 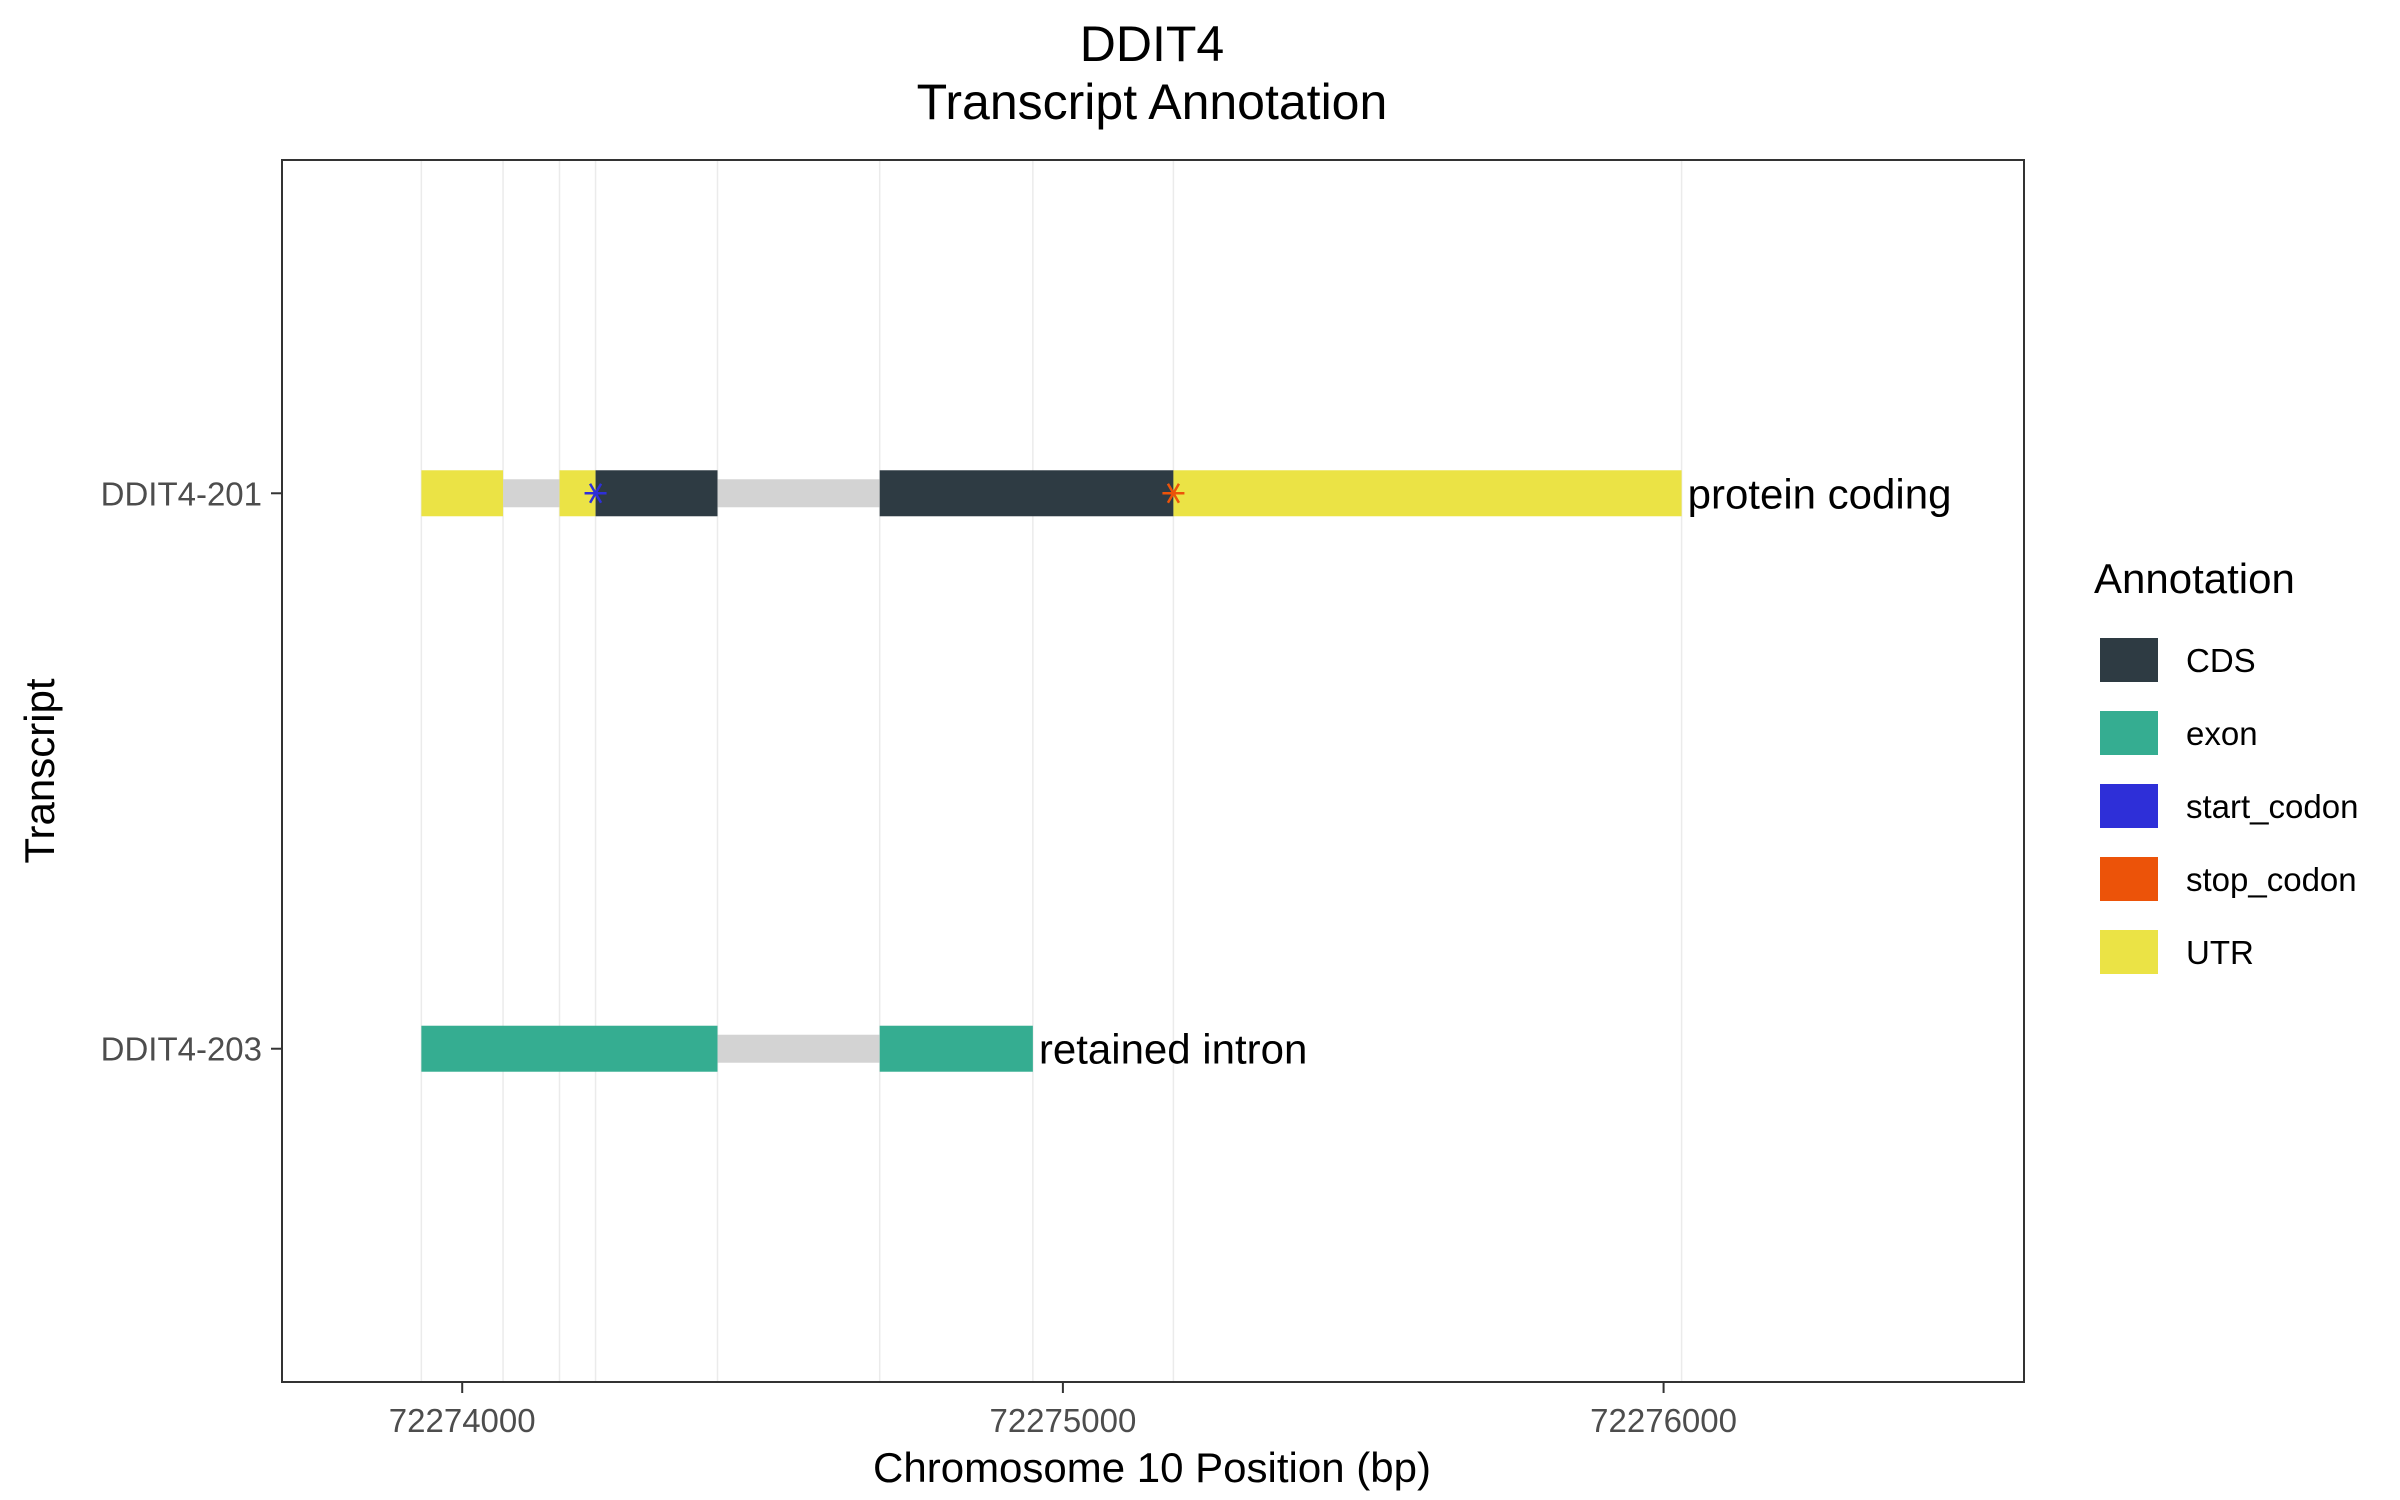 I want to click on y-tick-label: DDIT4-203, so click(x=181, y=1049).